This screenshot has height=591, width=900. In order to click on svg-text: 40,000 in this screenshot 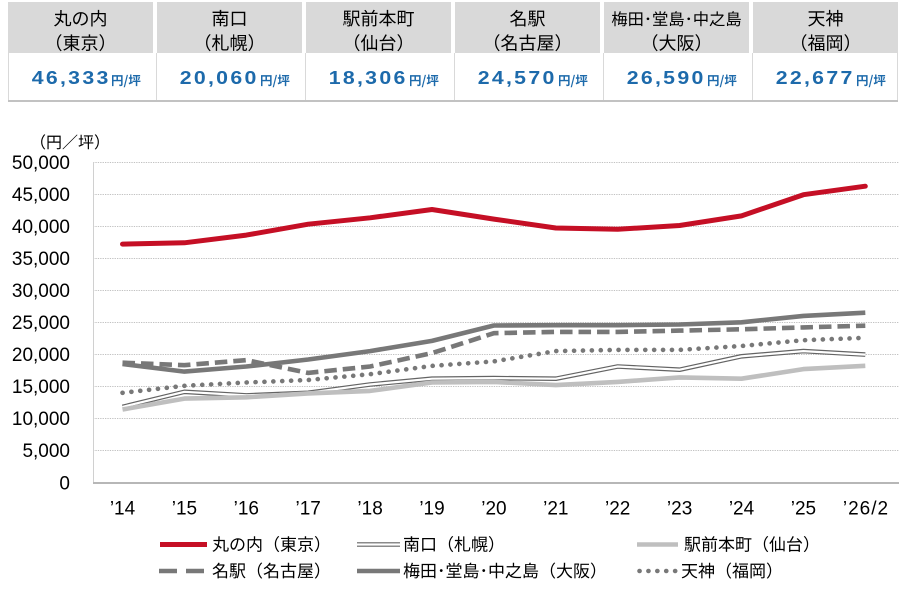, I will do `click(41, 227)`.